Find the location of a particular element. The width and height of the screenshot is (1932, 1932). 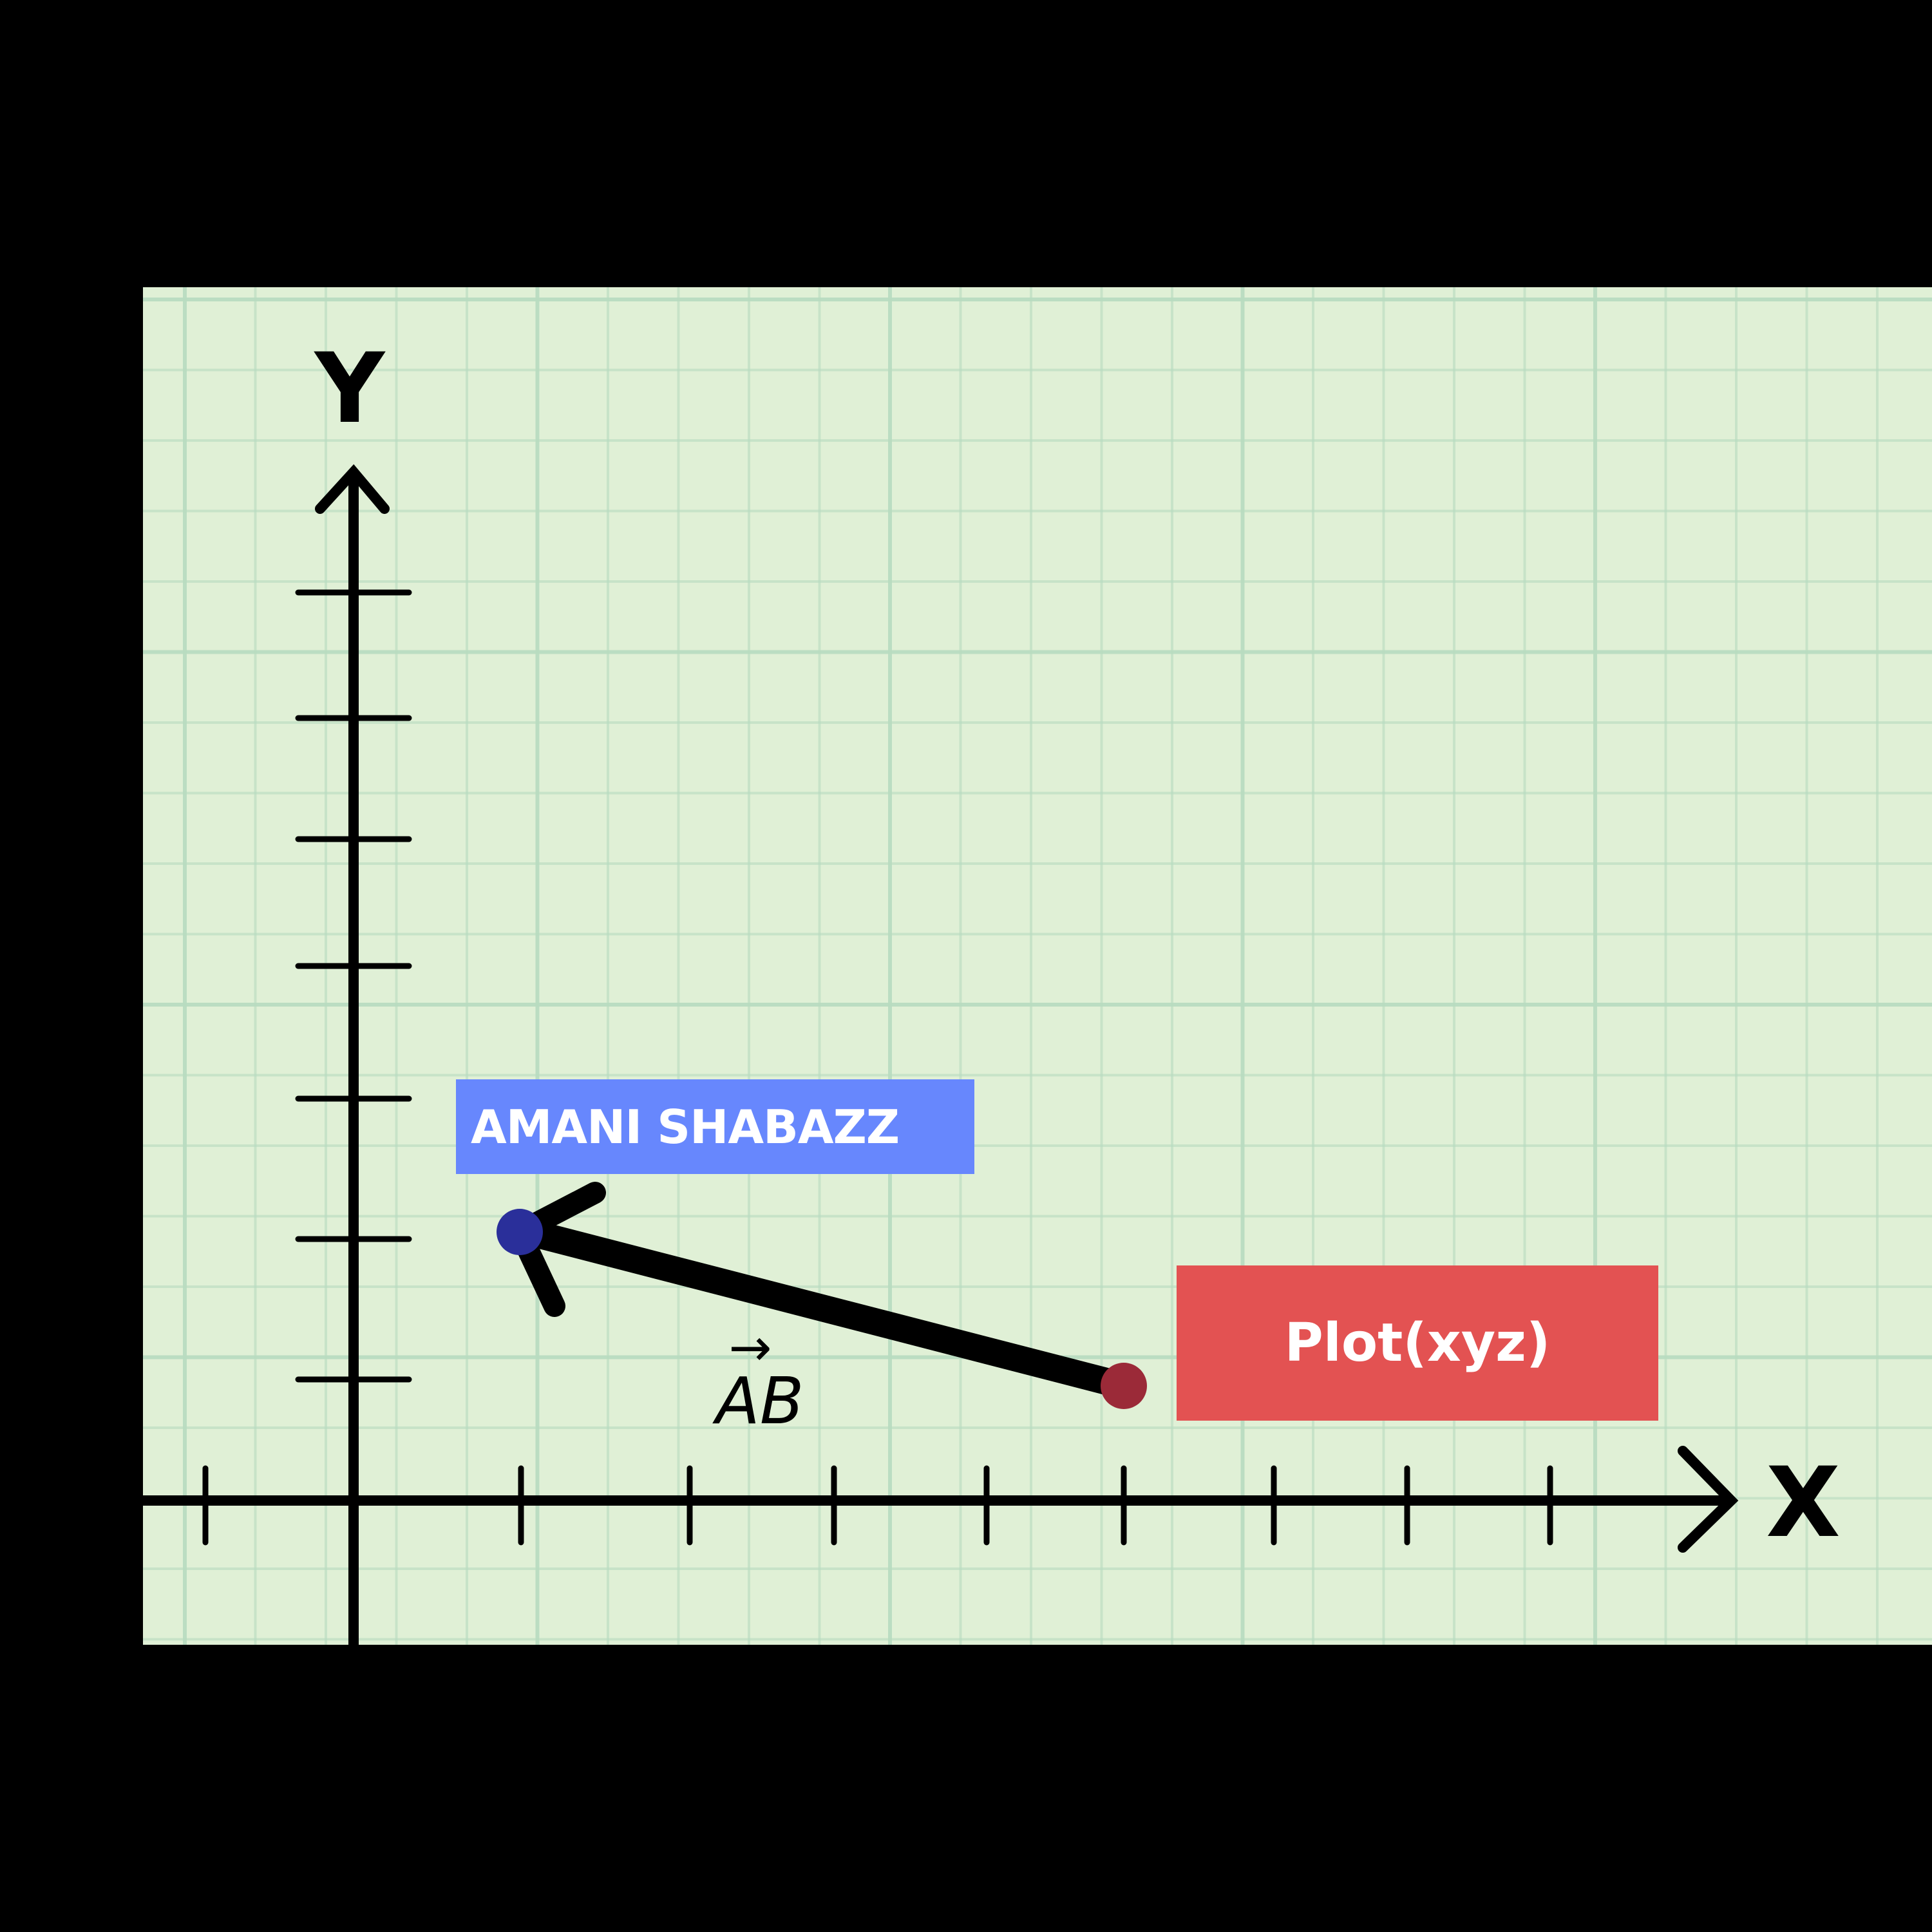

tail-point is located at coordinates (1124, 1386).